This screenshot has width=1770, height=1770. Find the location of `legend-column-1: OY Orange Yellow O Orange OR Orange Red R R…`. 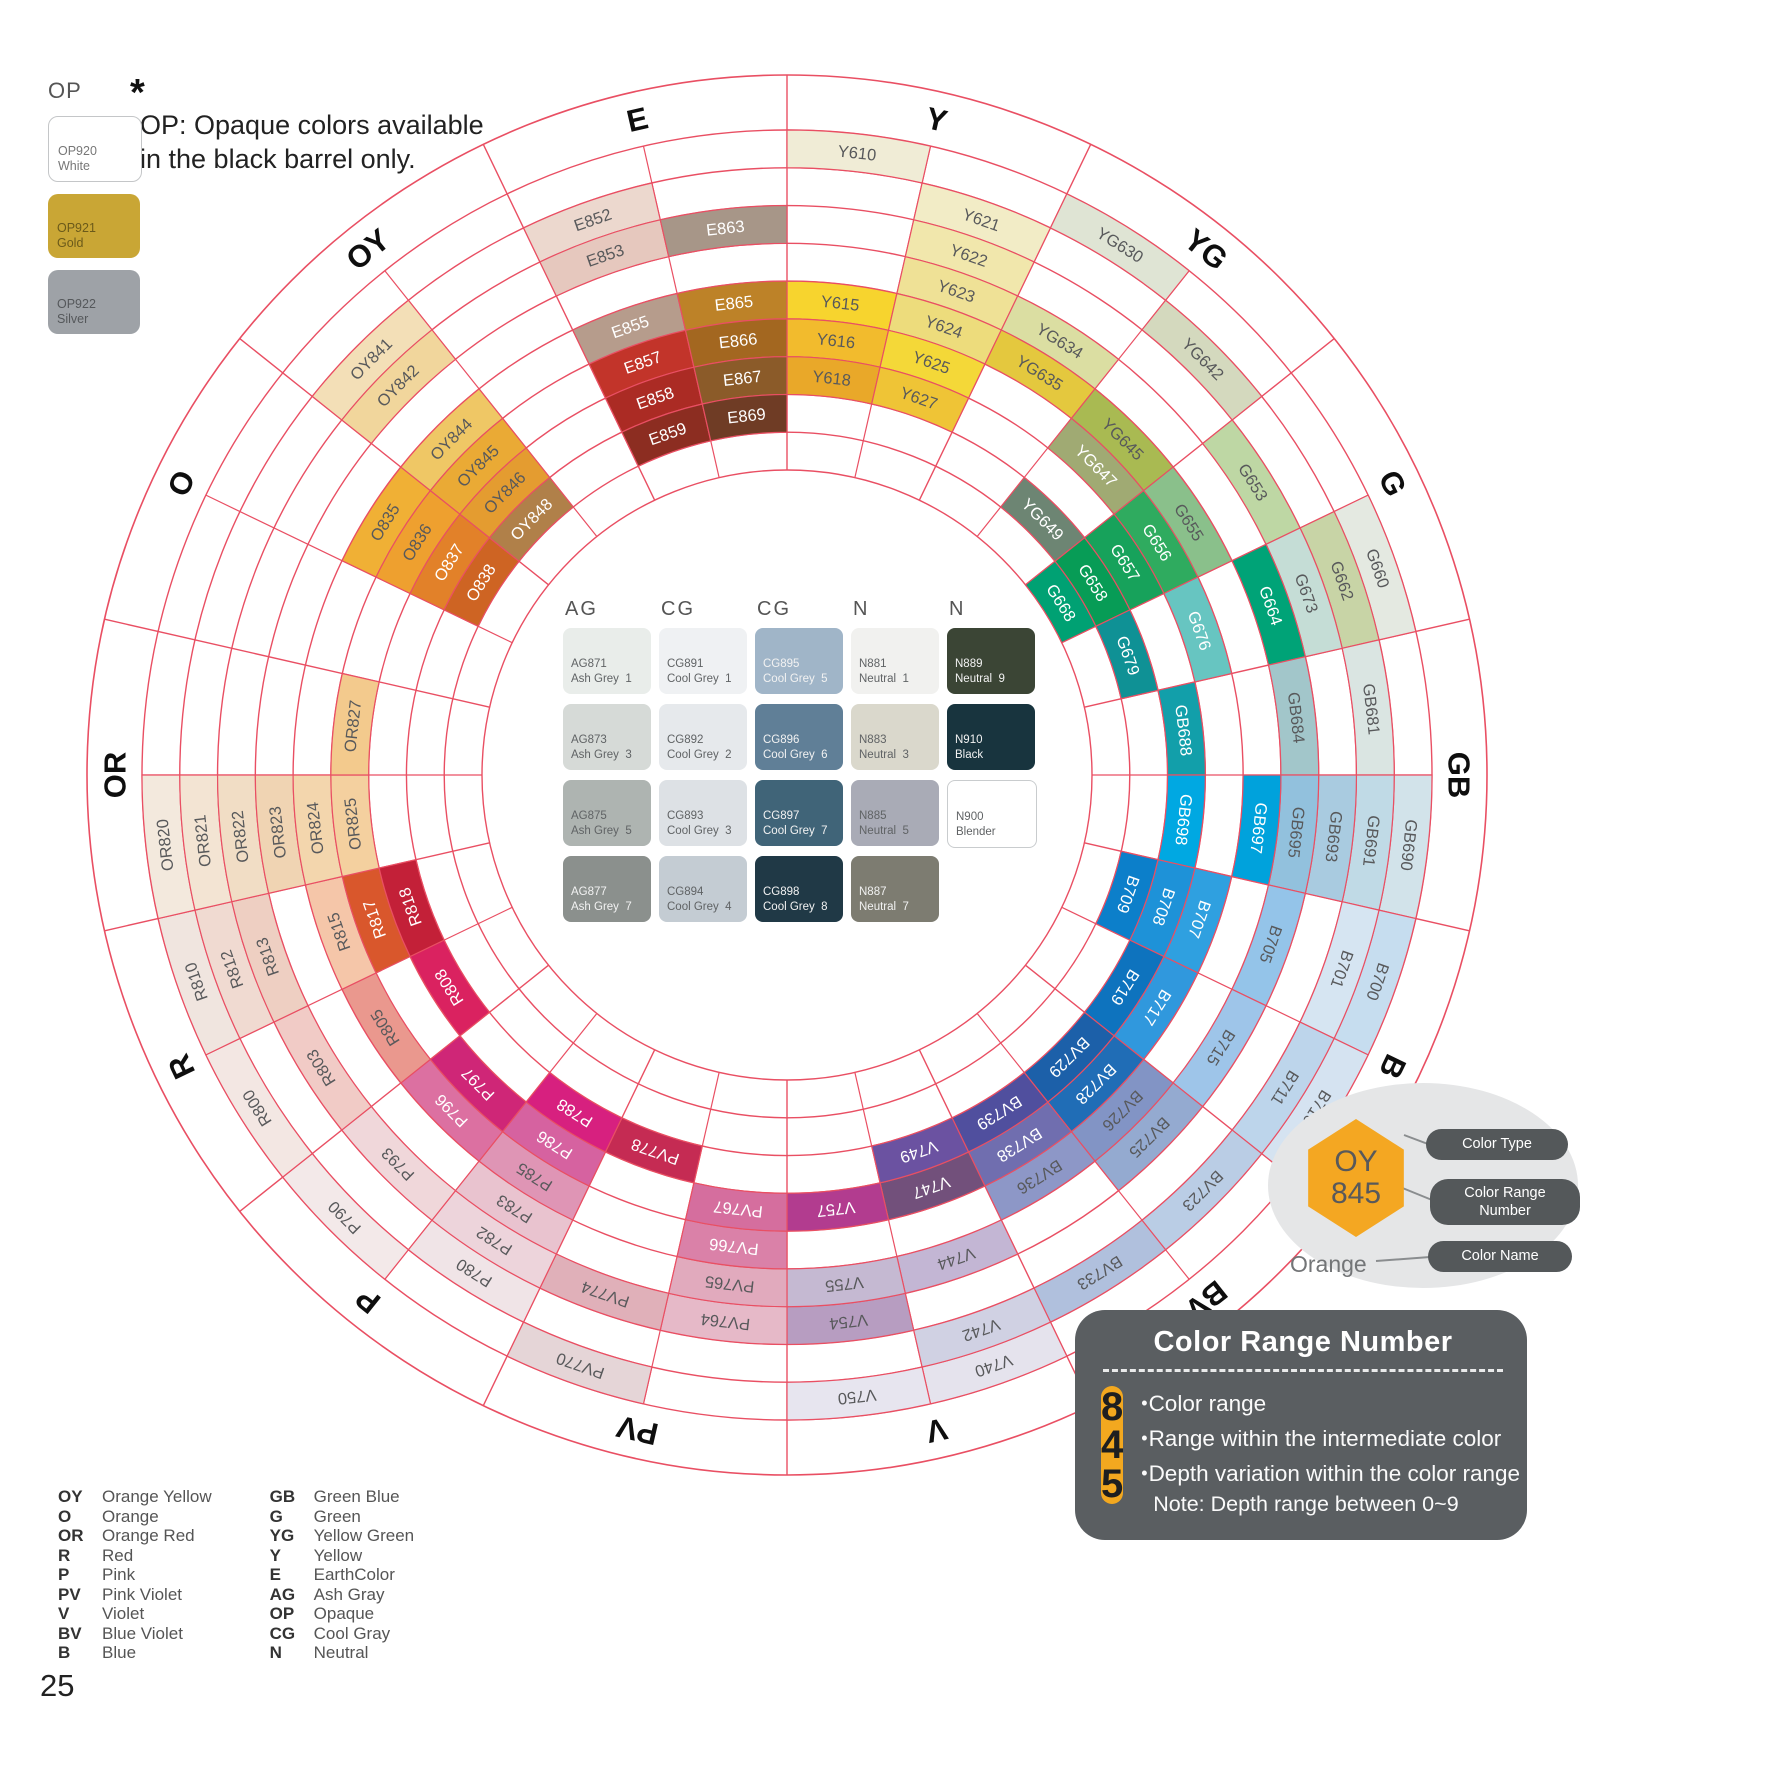

legend-column-1: OY Orange Yellow O Orange OR Orange Red R R… is located at coordinates (135, 1575).